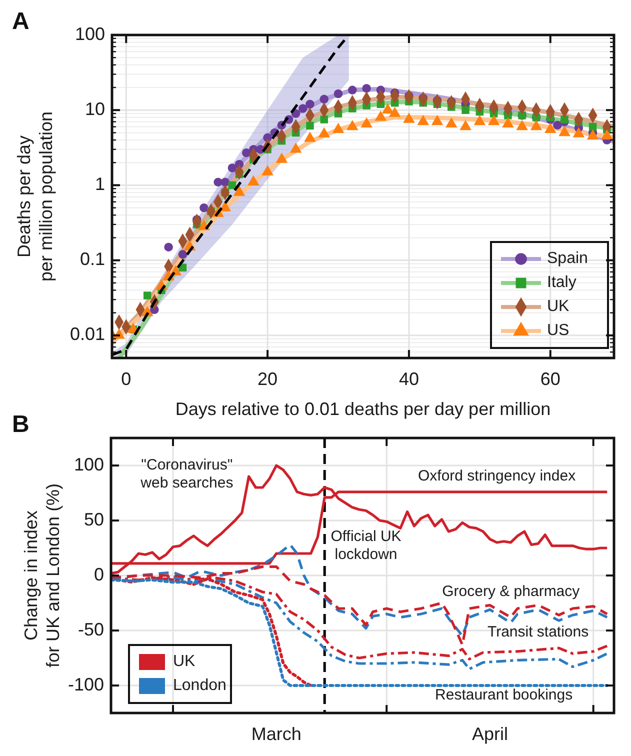 This screenshot has height=756, width=631. What do you see at coordinates (92, 259) in the screenshot?
I see `y-tick-label: 0.1` at bounding box center [92, 259].